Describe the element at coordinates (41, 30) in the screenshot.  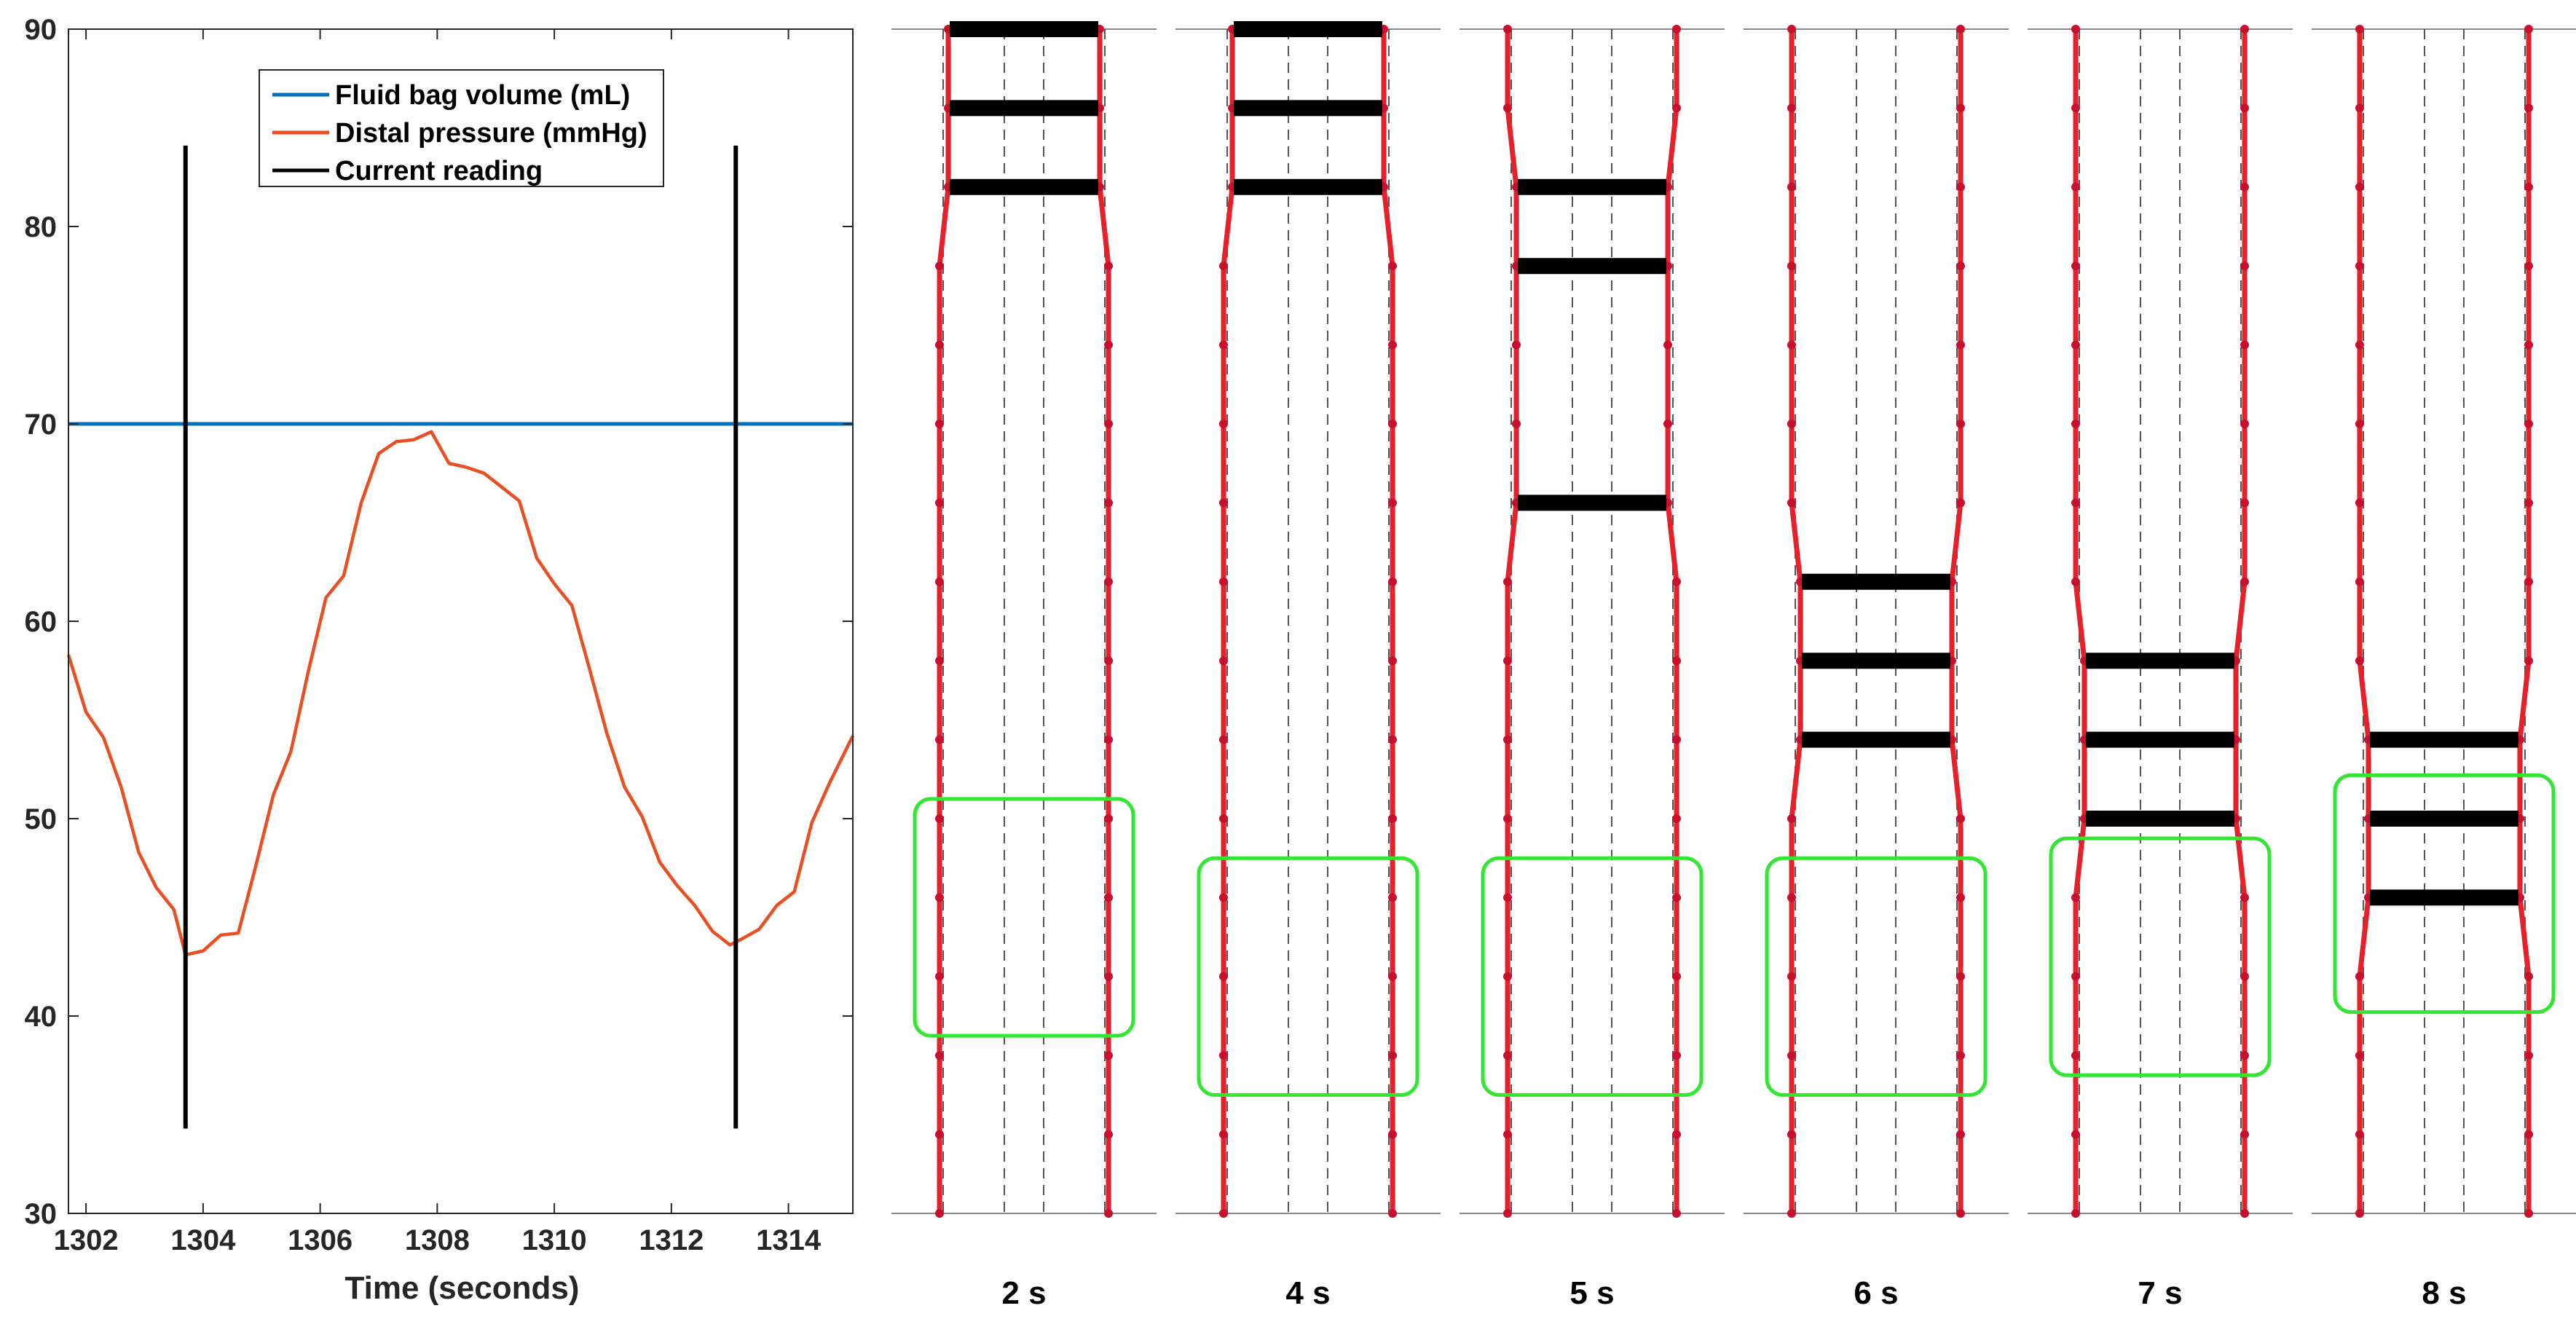
I see `y-tick-label: 90` at that location.